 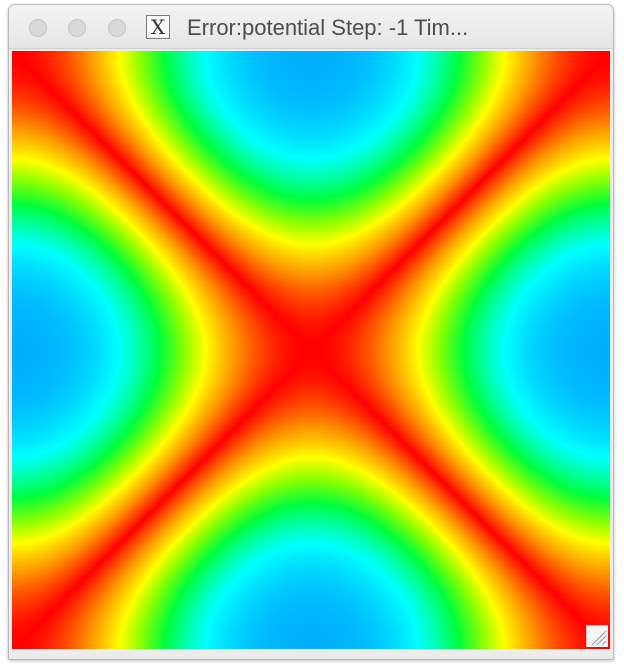 What do you see at coordinates (38, 28) in the screenshot?
I see `close-button` at bounding box center [38, 28].